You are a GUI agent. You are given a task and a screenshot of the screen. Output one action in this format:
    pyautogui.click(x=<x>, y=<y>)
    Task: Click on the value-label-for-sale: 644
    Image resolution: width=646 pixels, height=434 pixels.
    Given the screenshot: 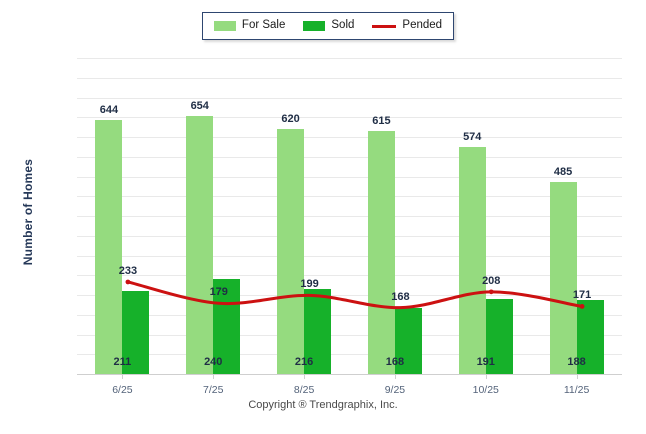 What is the action you would take?
    pyautogui.click(x=109, y=109)
    